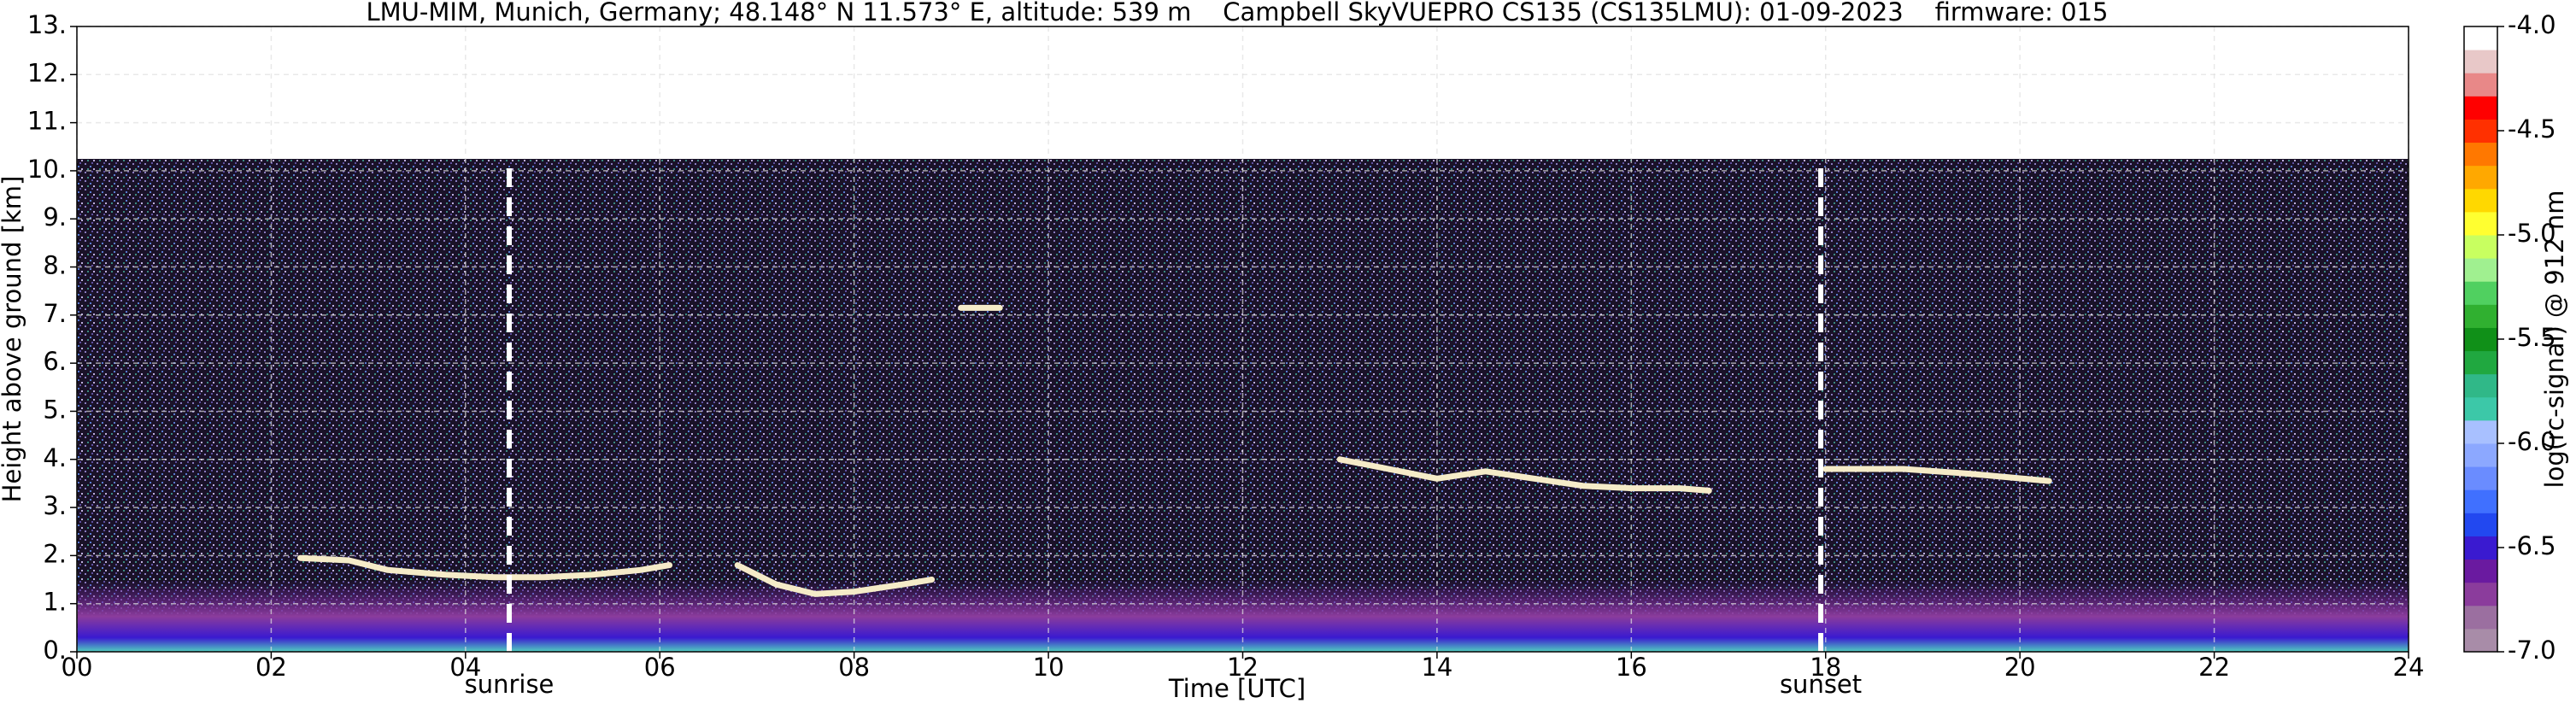  What do you see at coordinates (2532, 441) in the screenshot?
I see `colorbar-tick-label: -6.0` at bounding box center [2532, 441].